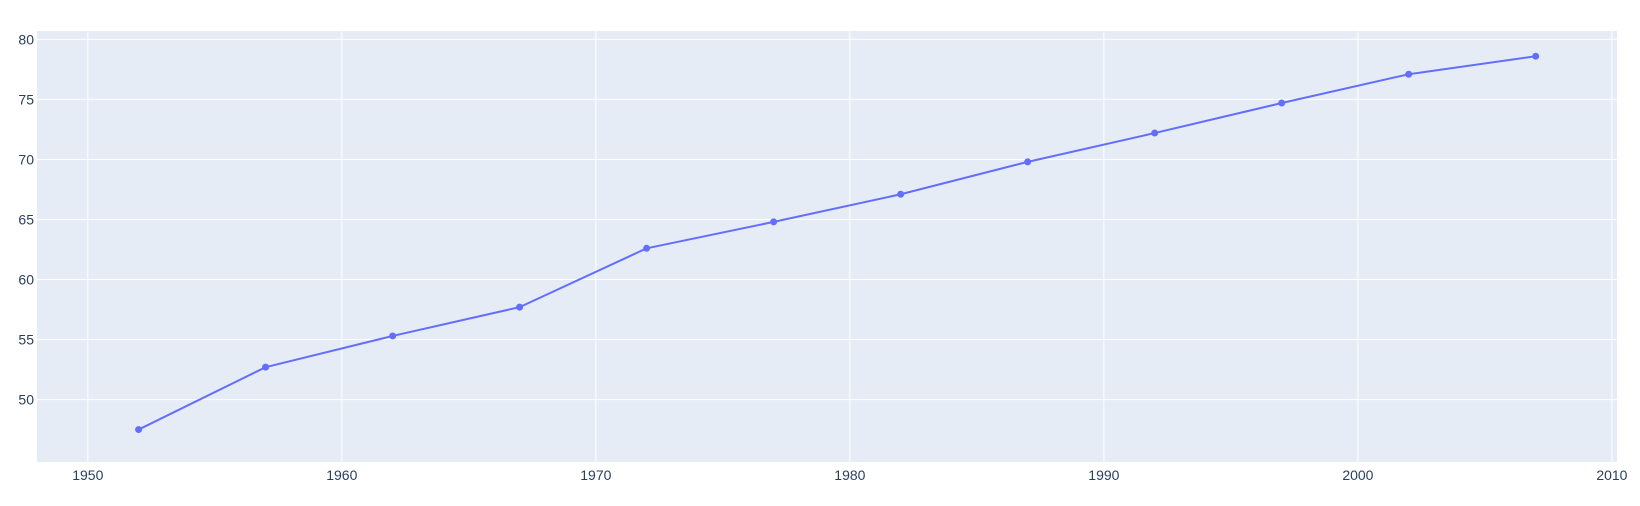 This screenshot has height=506, width=1640. Describe the element at coordinates (1103, 475) in the screenshot. I see `x-tick-label: 1990` at that location.